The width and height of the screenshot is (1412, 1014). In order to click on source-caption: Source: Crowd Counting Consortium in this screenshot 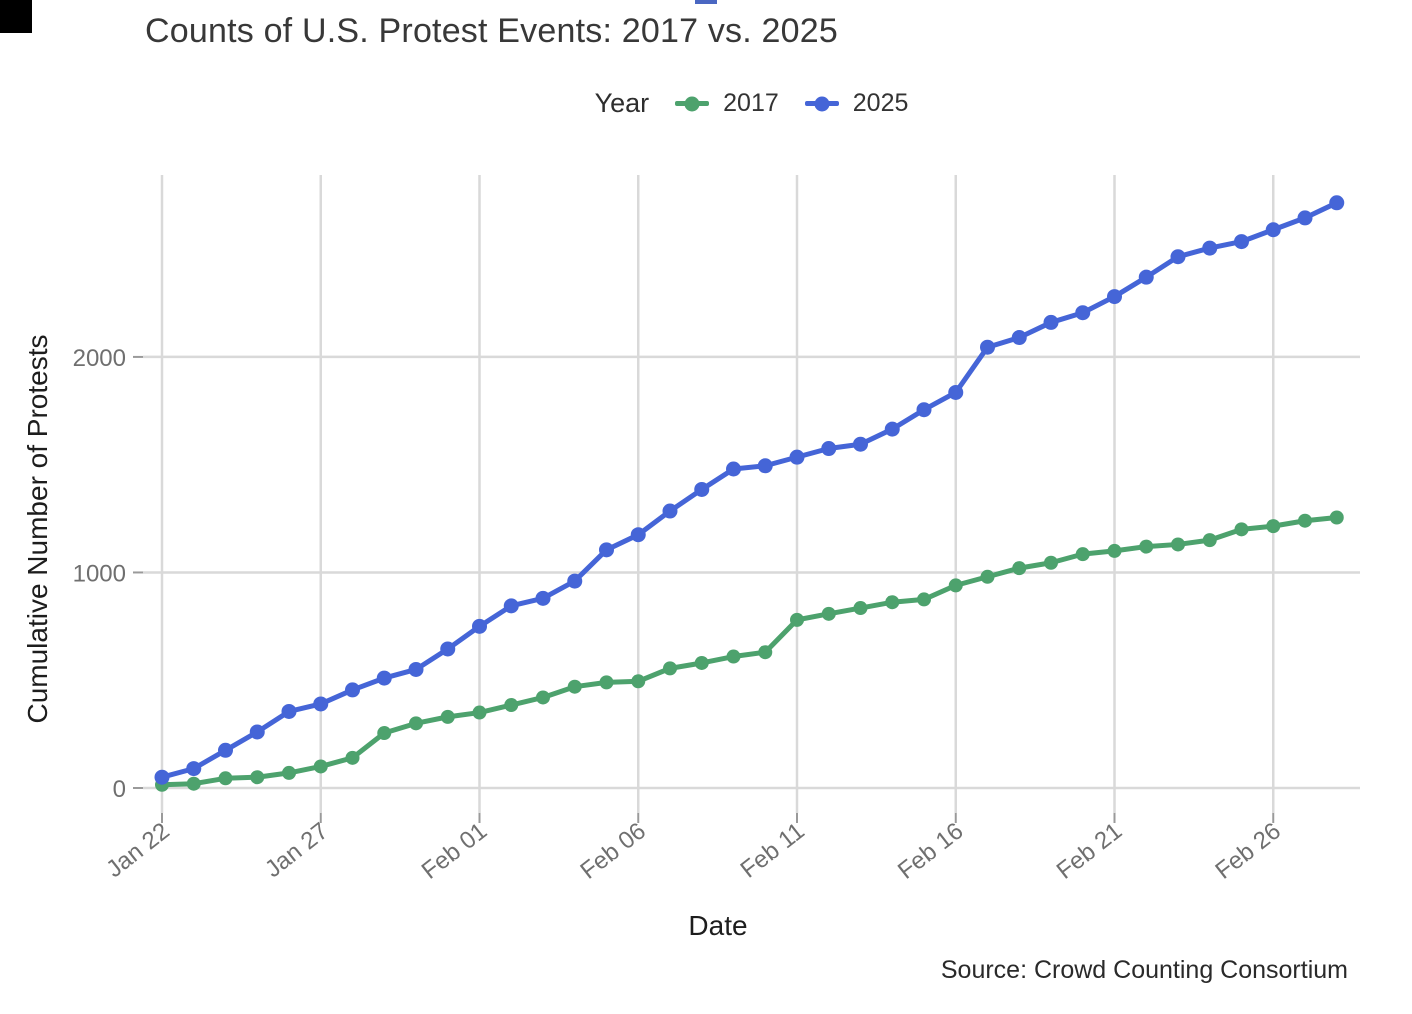, I will do `click(1144, 970)`.